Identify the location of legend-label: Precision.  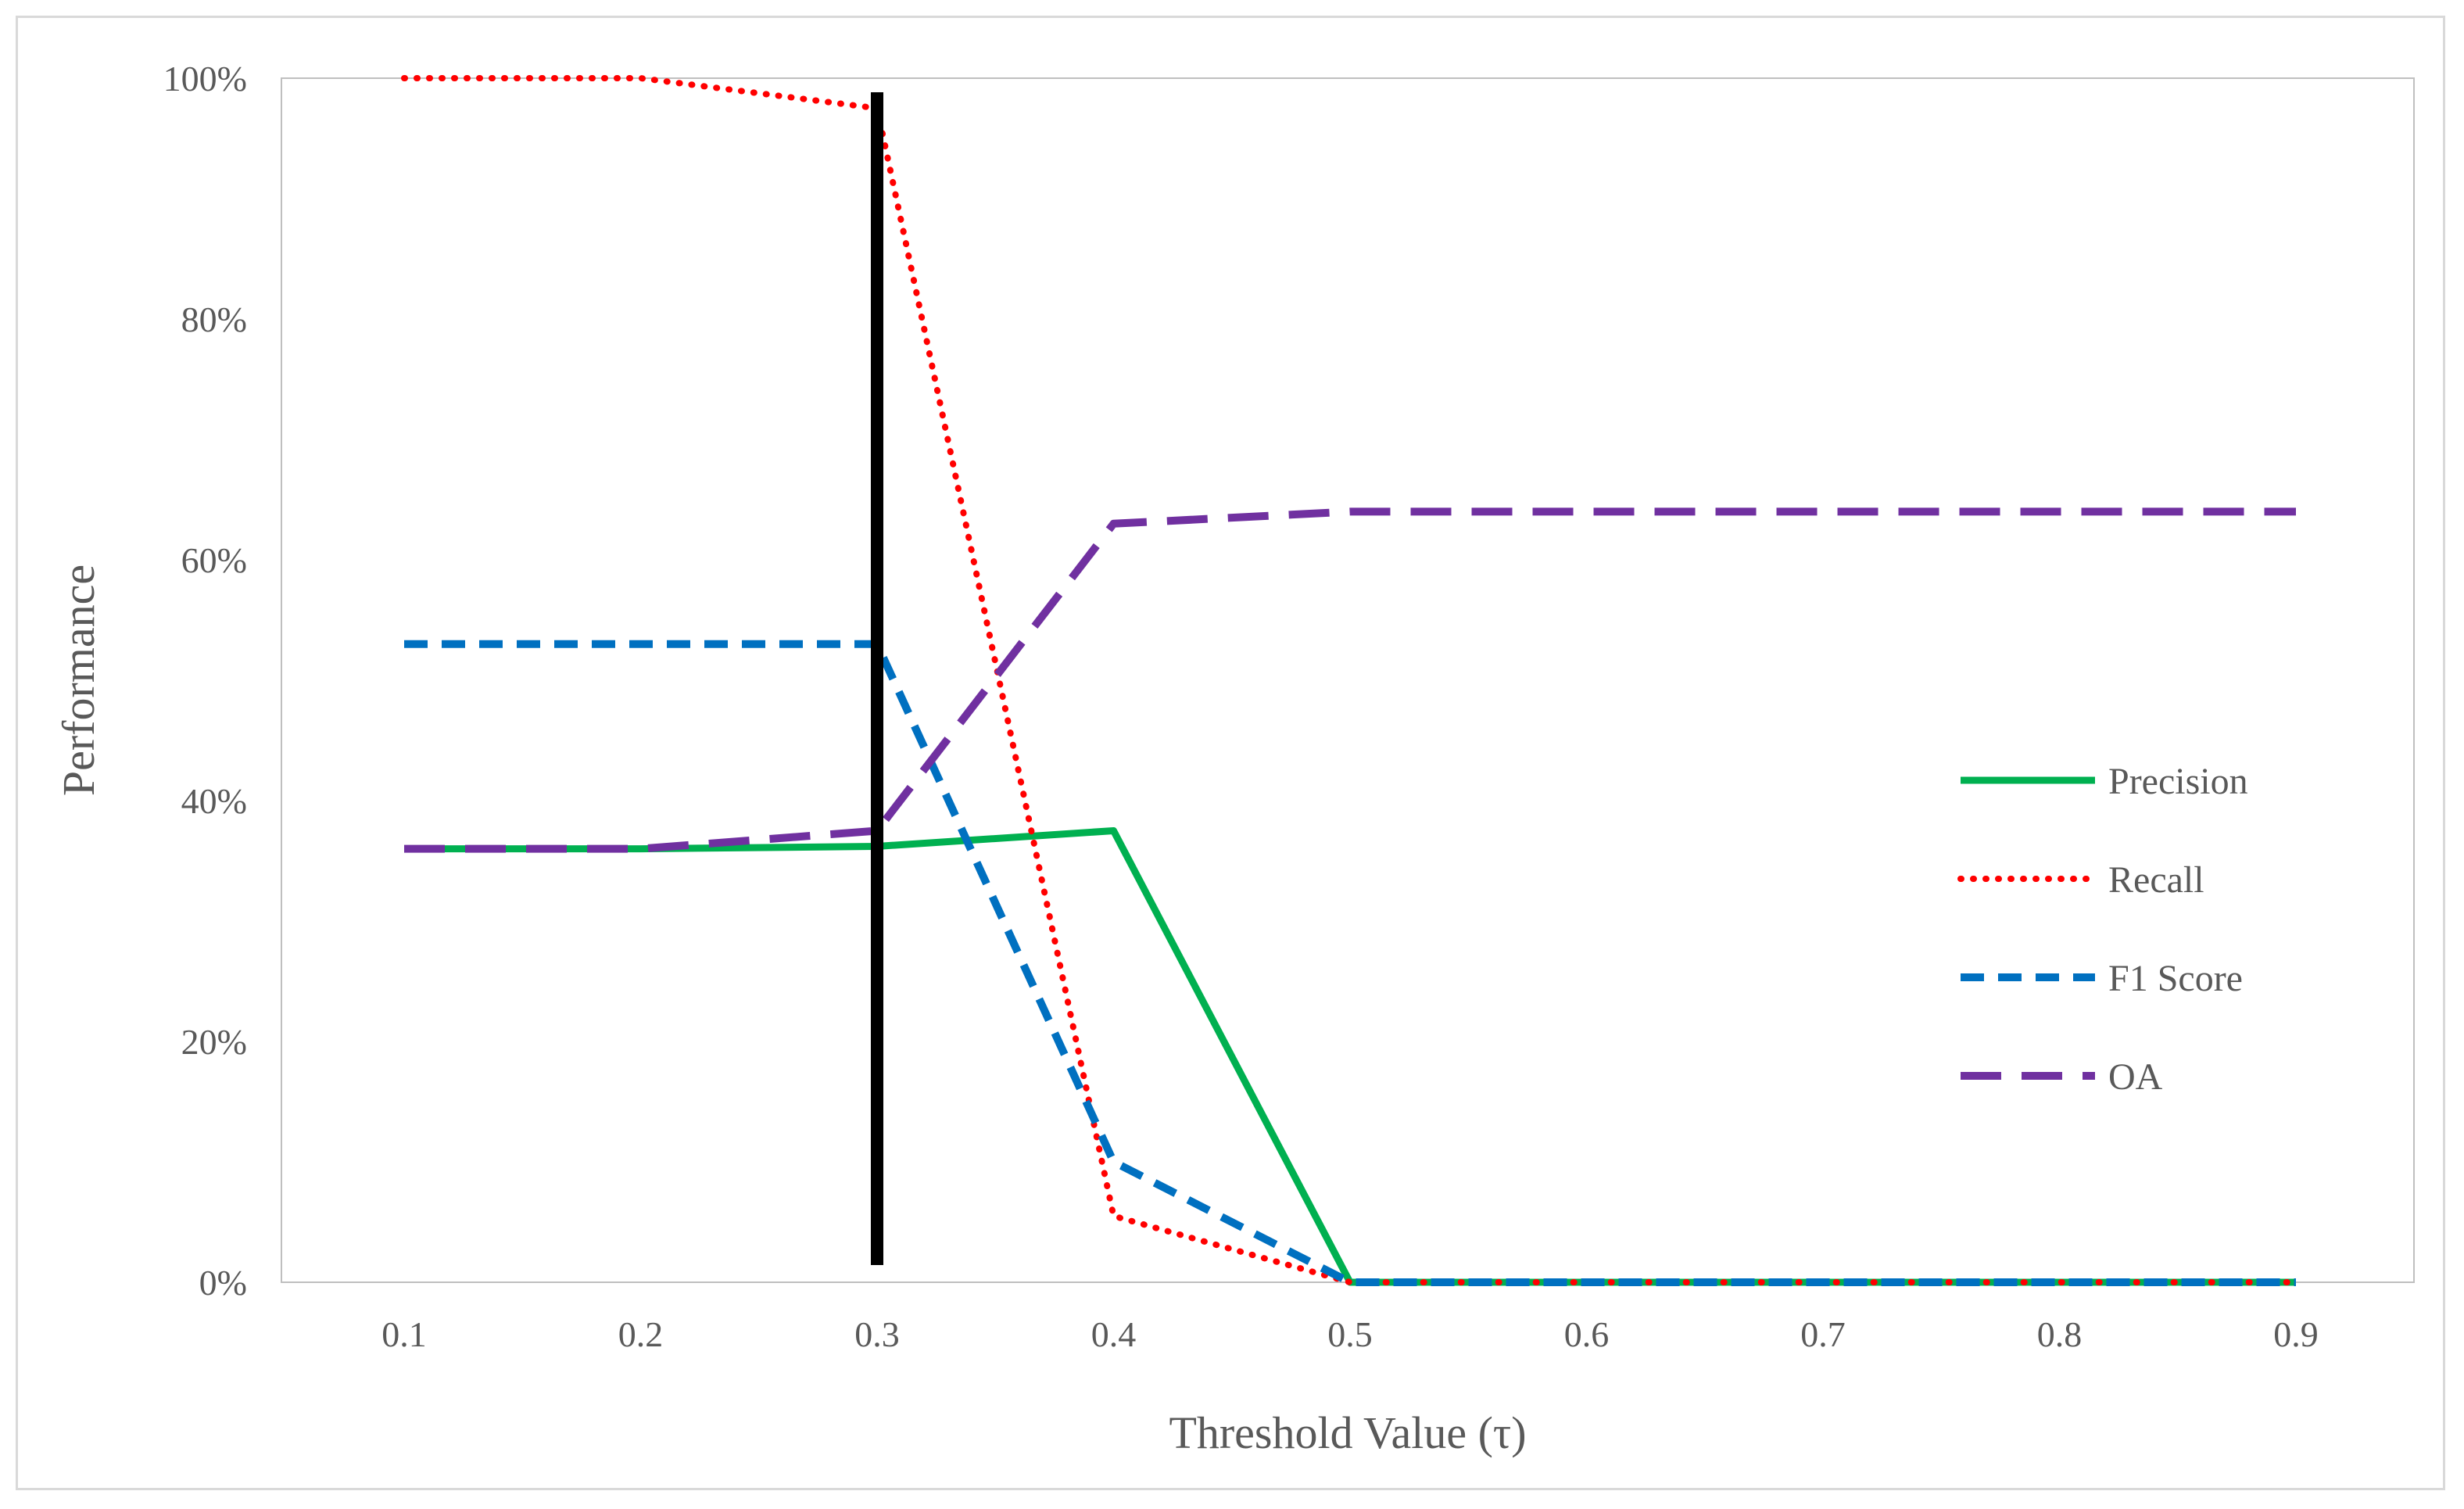
(2178, 781).